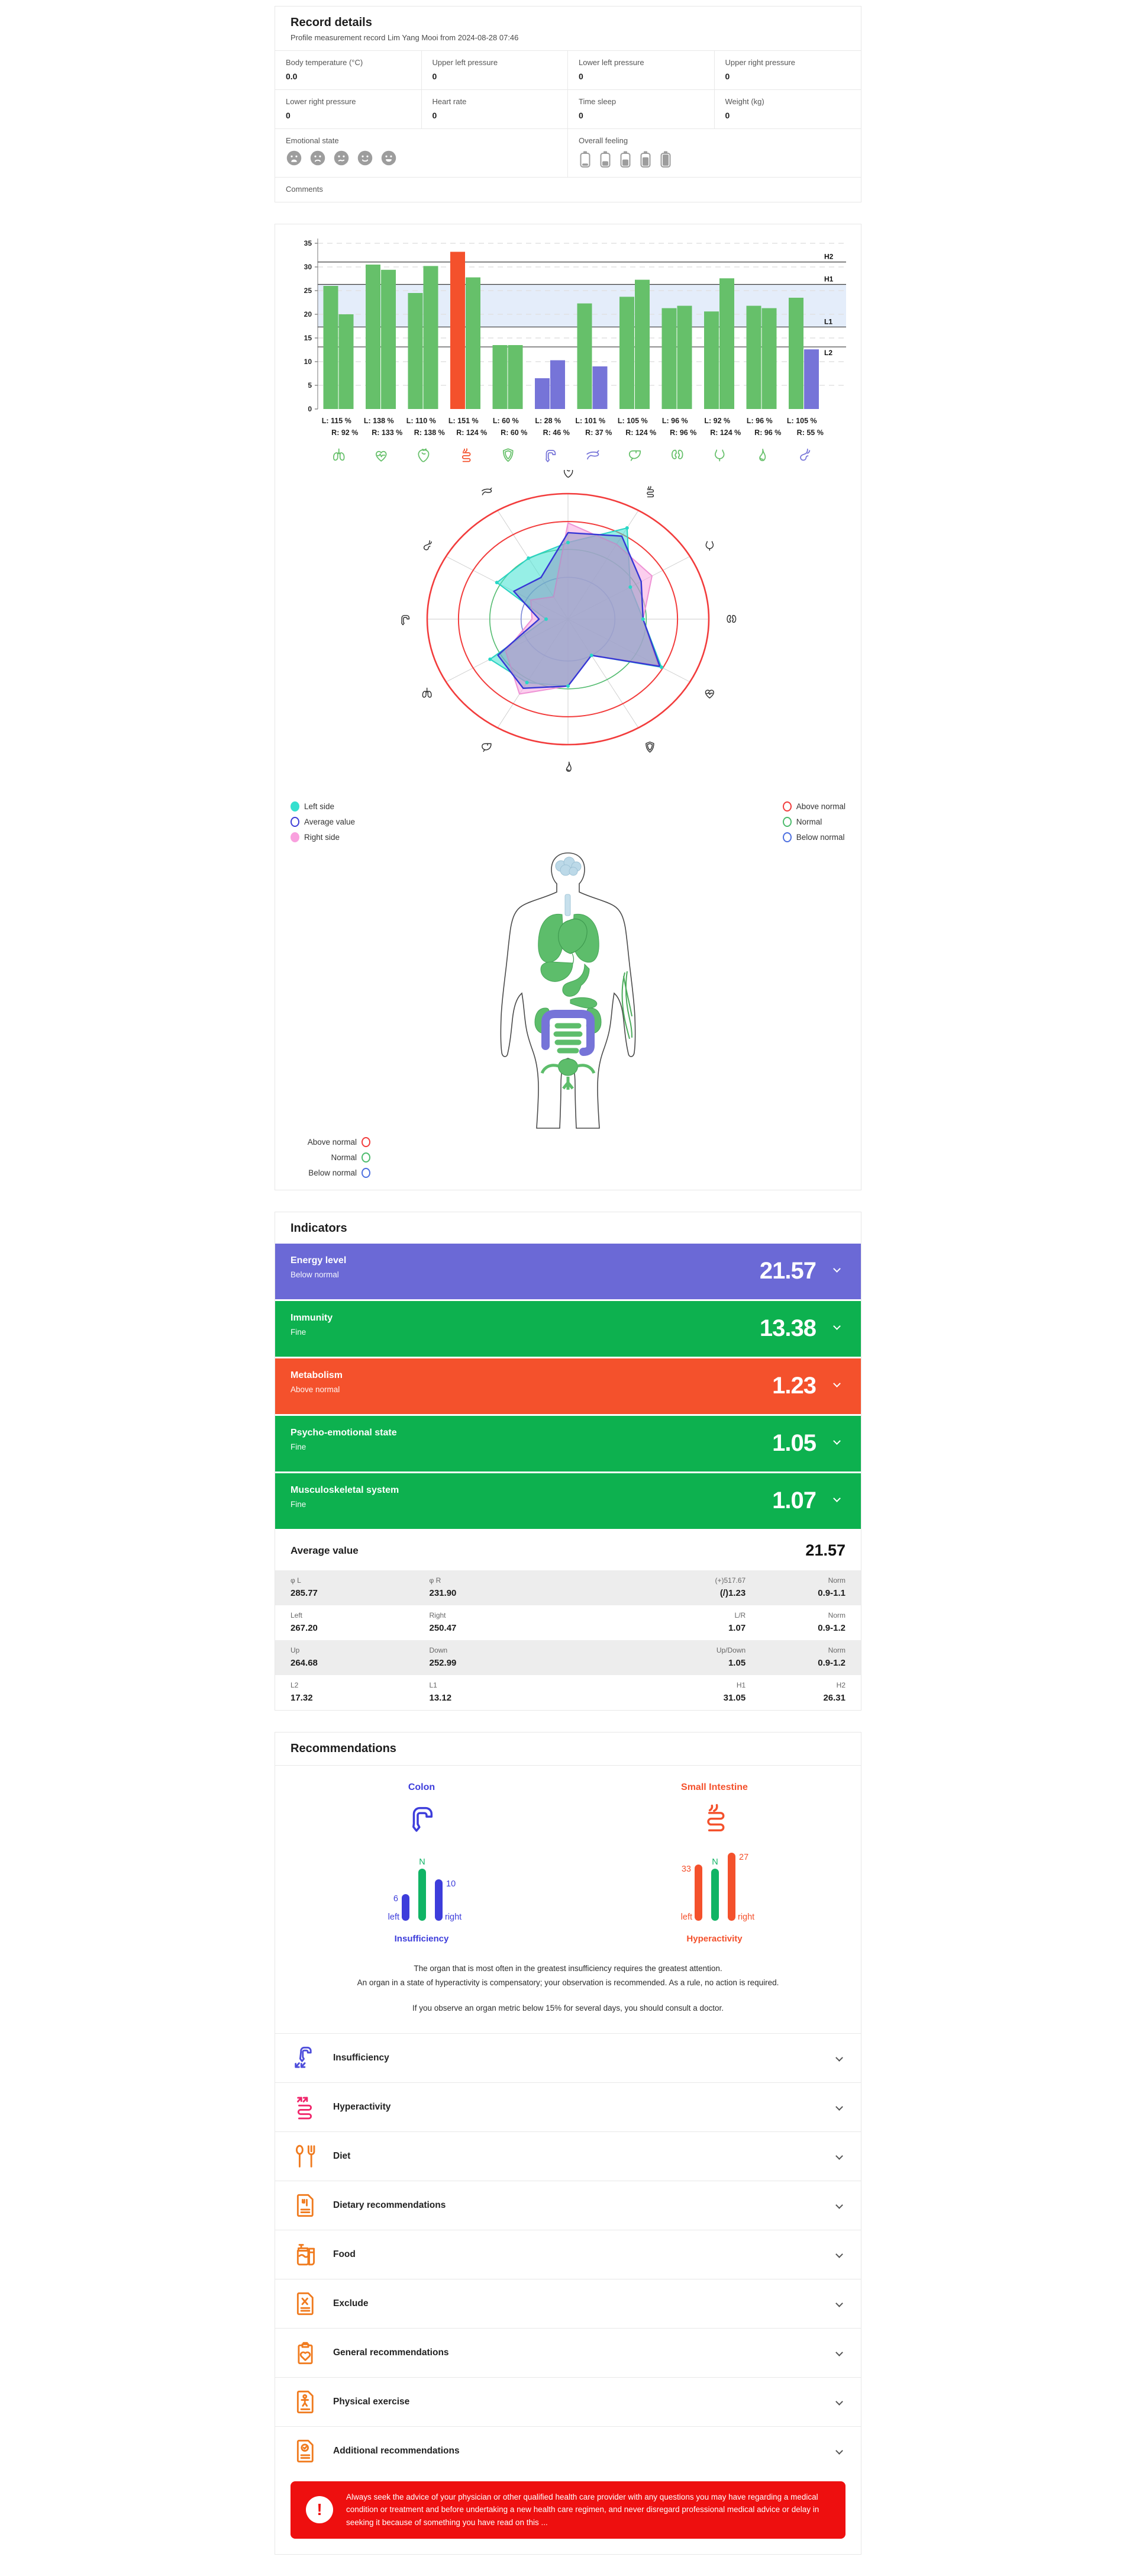 The image size is (1136, 2576). I want to click on indicator-label: Energy level, so click(319, 1261).